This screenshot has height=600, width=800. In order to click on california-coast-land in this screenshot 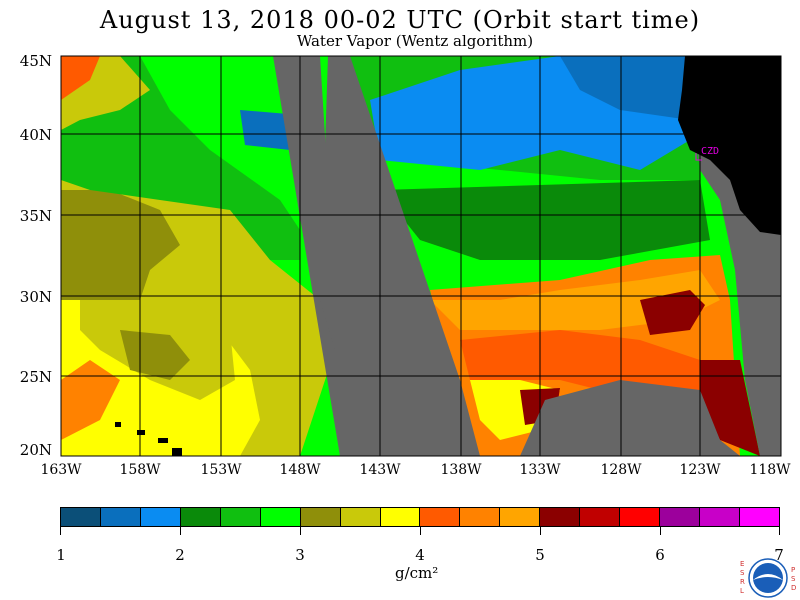, I will do `click(729, 145)`.